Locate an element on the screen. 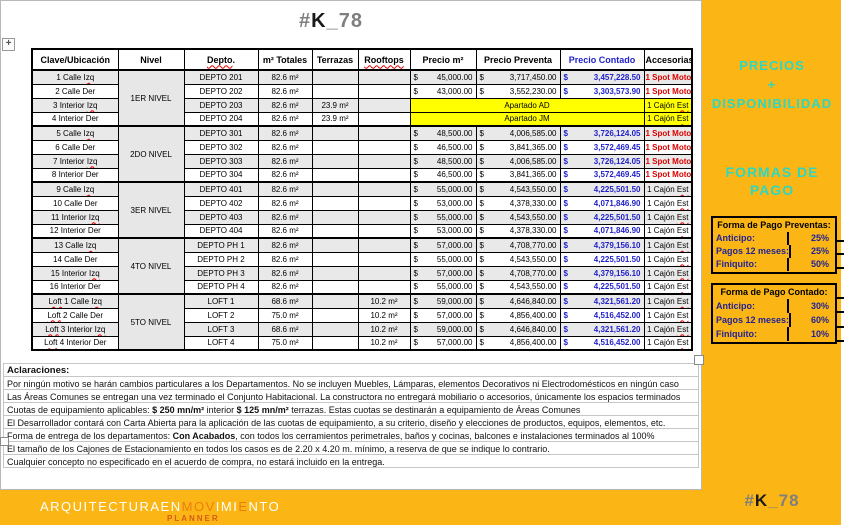  clave-cell: 15 Interior Izq is located at coordinates (75, 273).